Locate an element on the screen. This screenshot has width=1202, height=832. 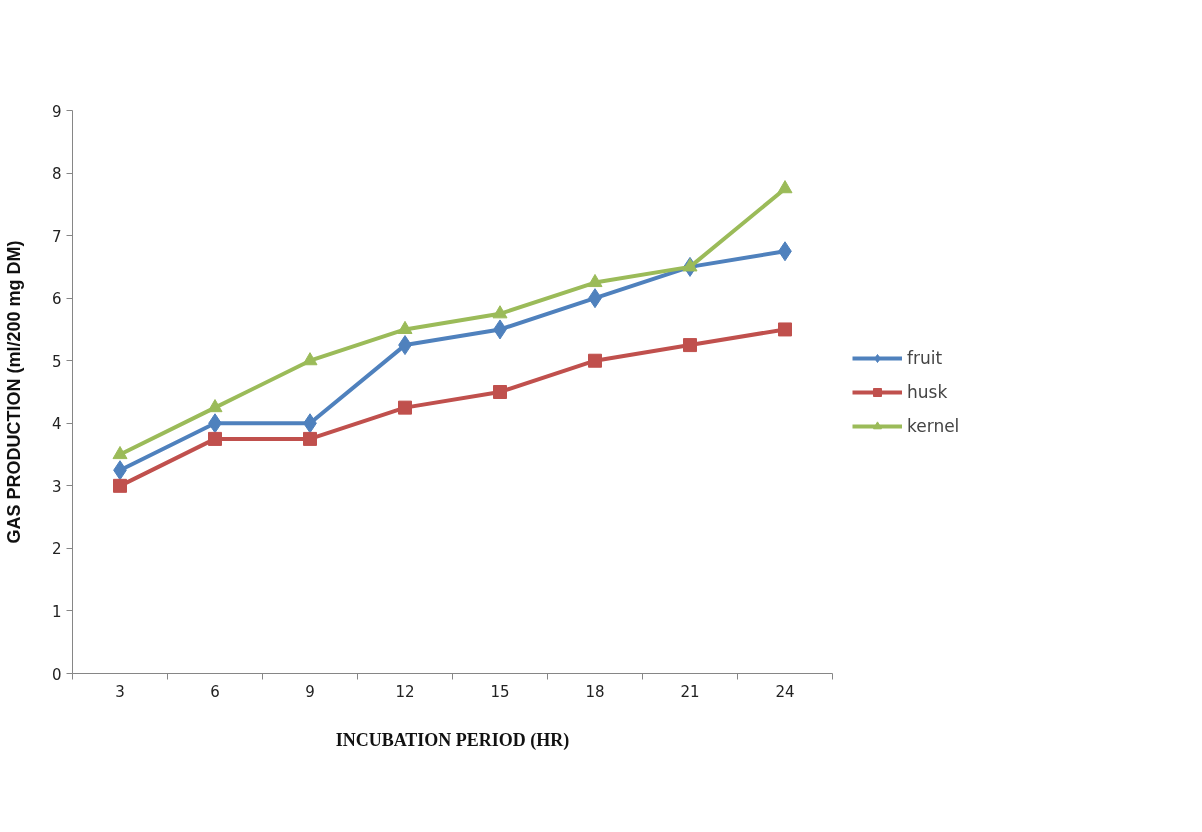
x-tick-label: 3 is located at coordinates (120, 691).